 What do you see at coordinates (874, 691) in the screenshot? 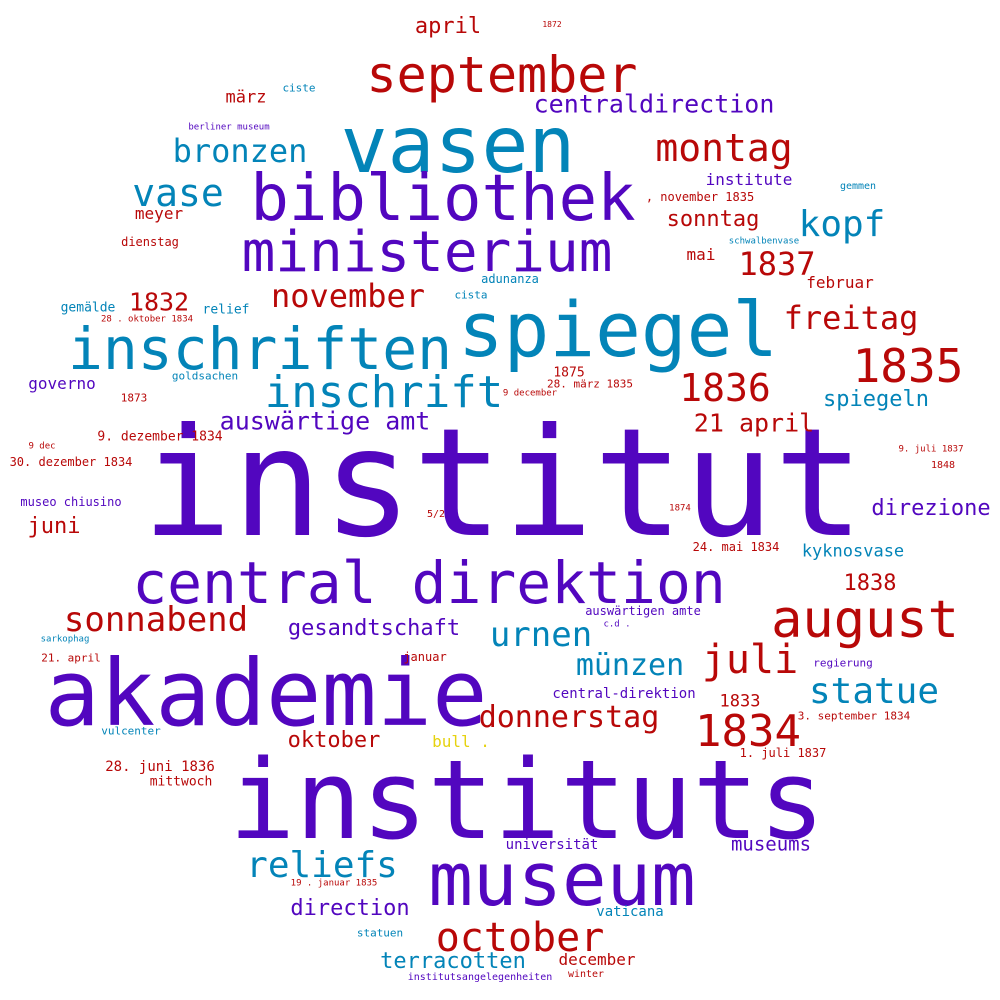
I see `word: statue` at bounding box center [874, 691].